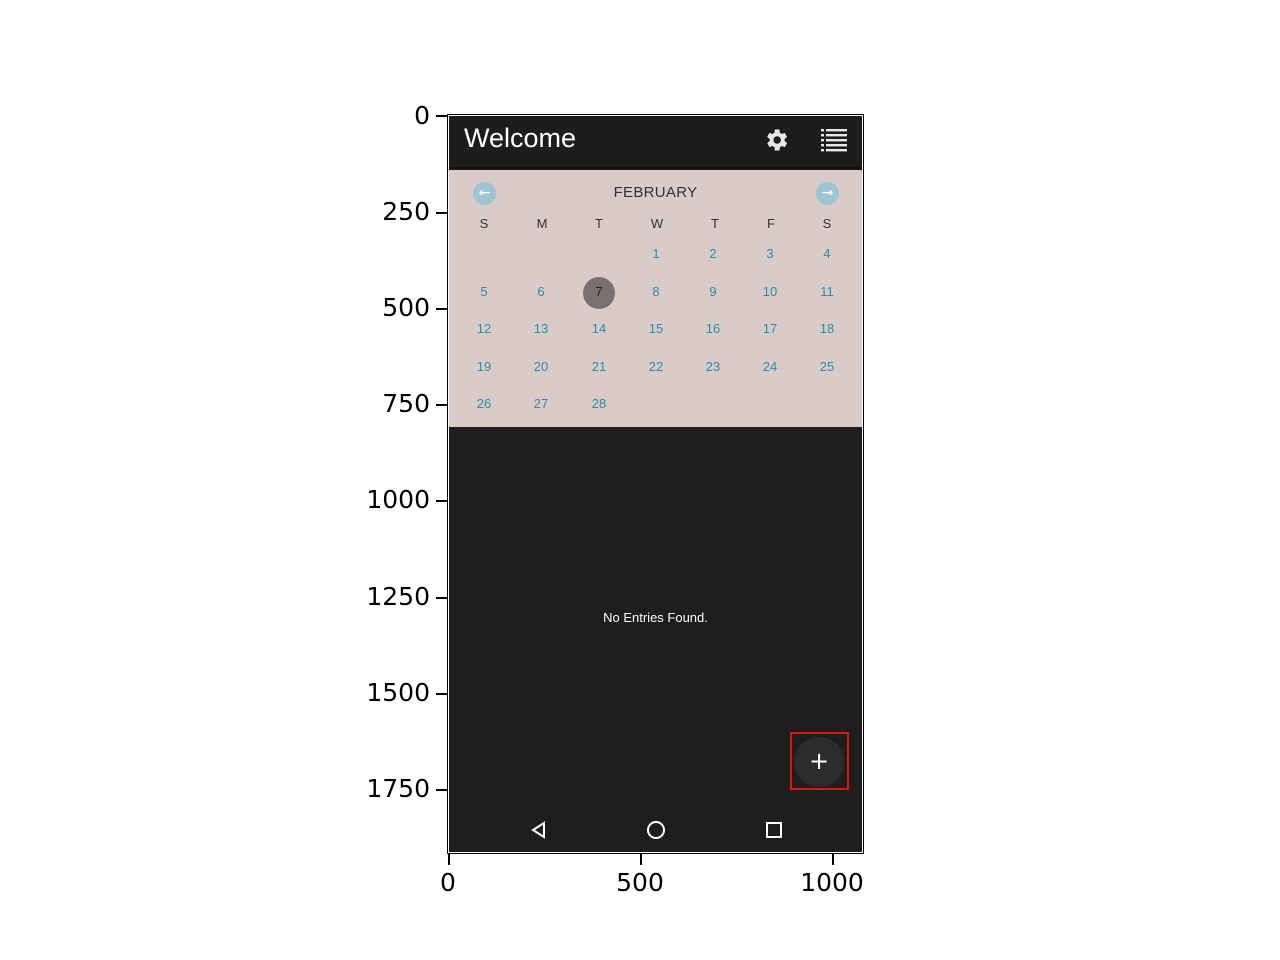  Describe the element at coordinates (774, 830) in the screenshot. I see `recents-square-icon` at that location.